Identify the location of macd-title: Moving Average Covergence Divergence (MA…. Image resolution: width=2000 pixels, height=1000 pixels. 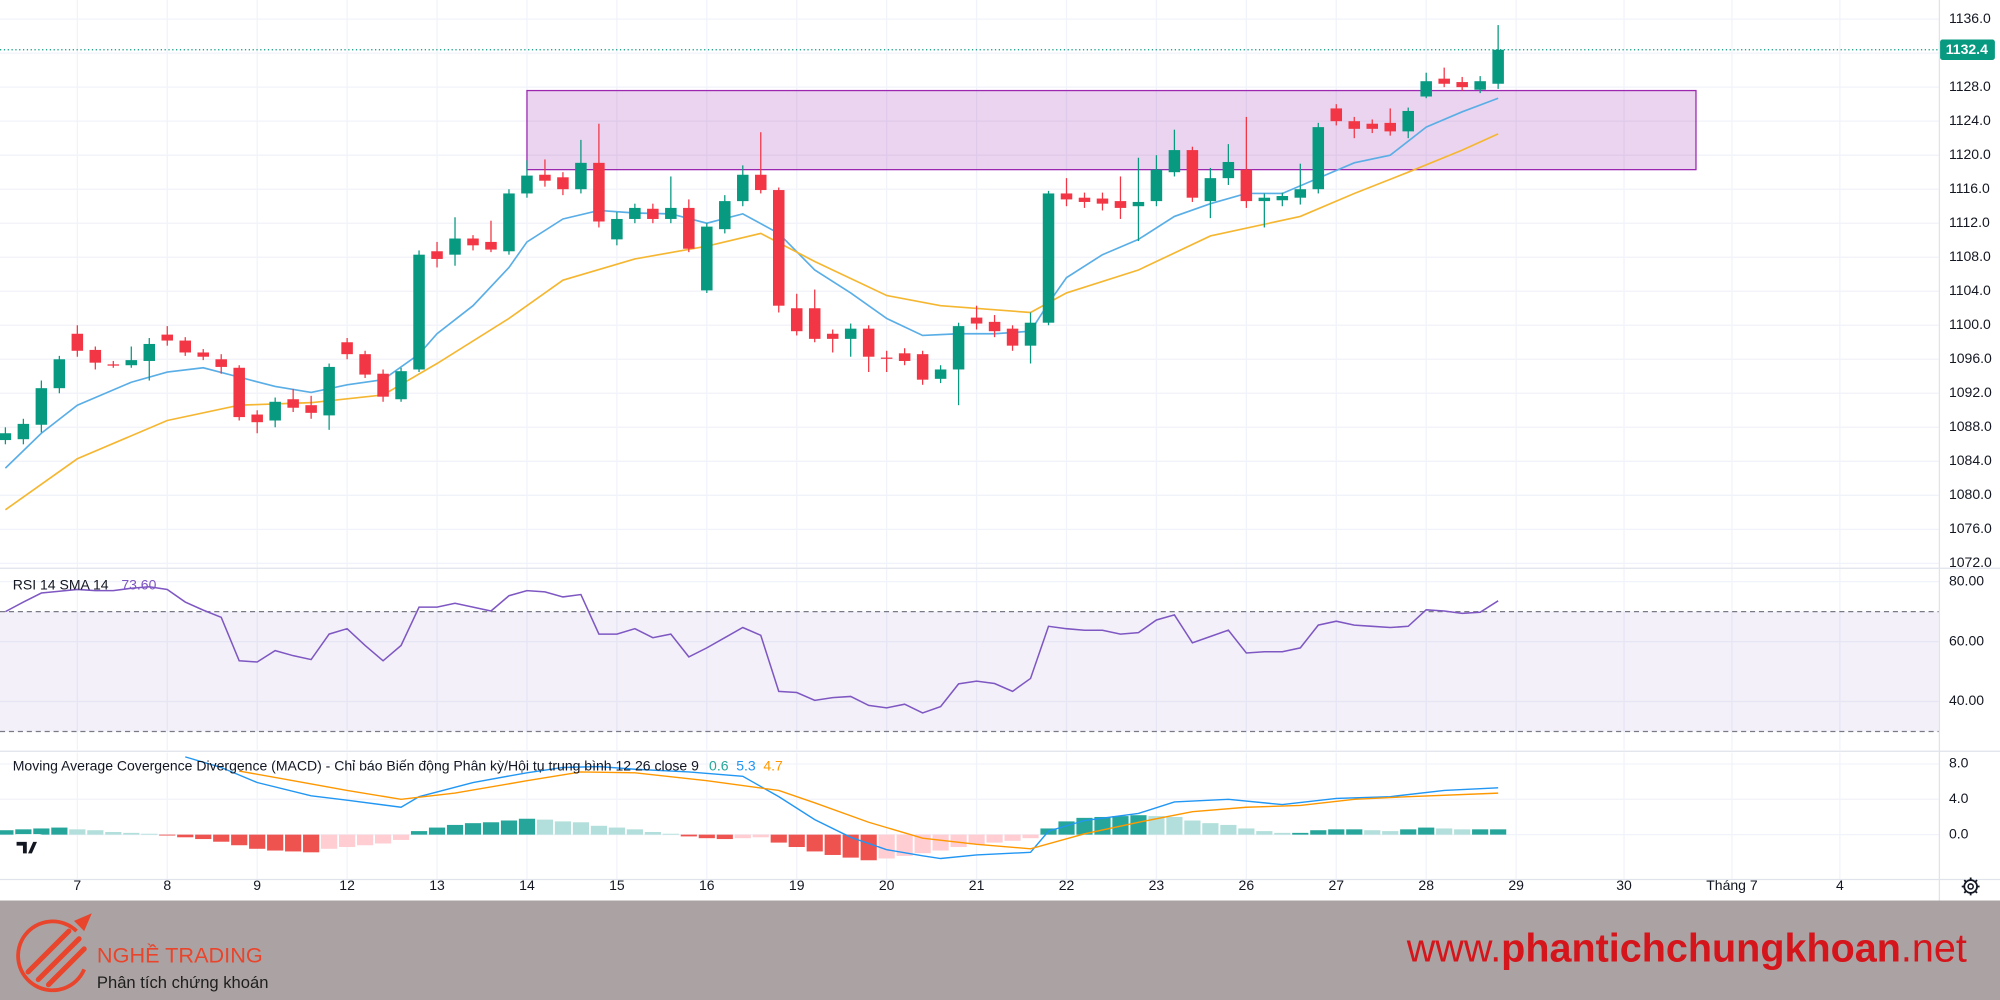
(356, 765).